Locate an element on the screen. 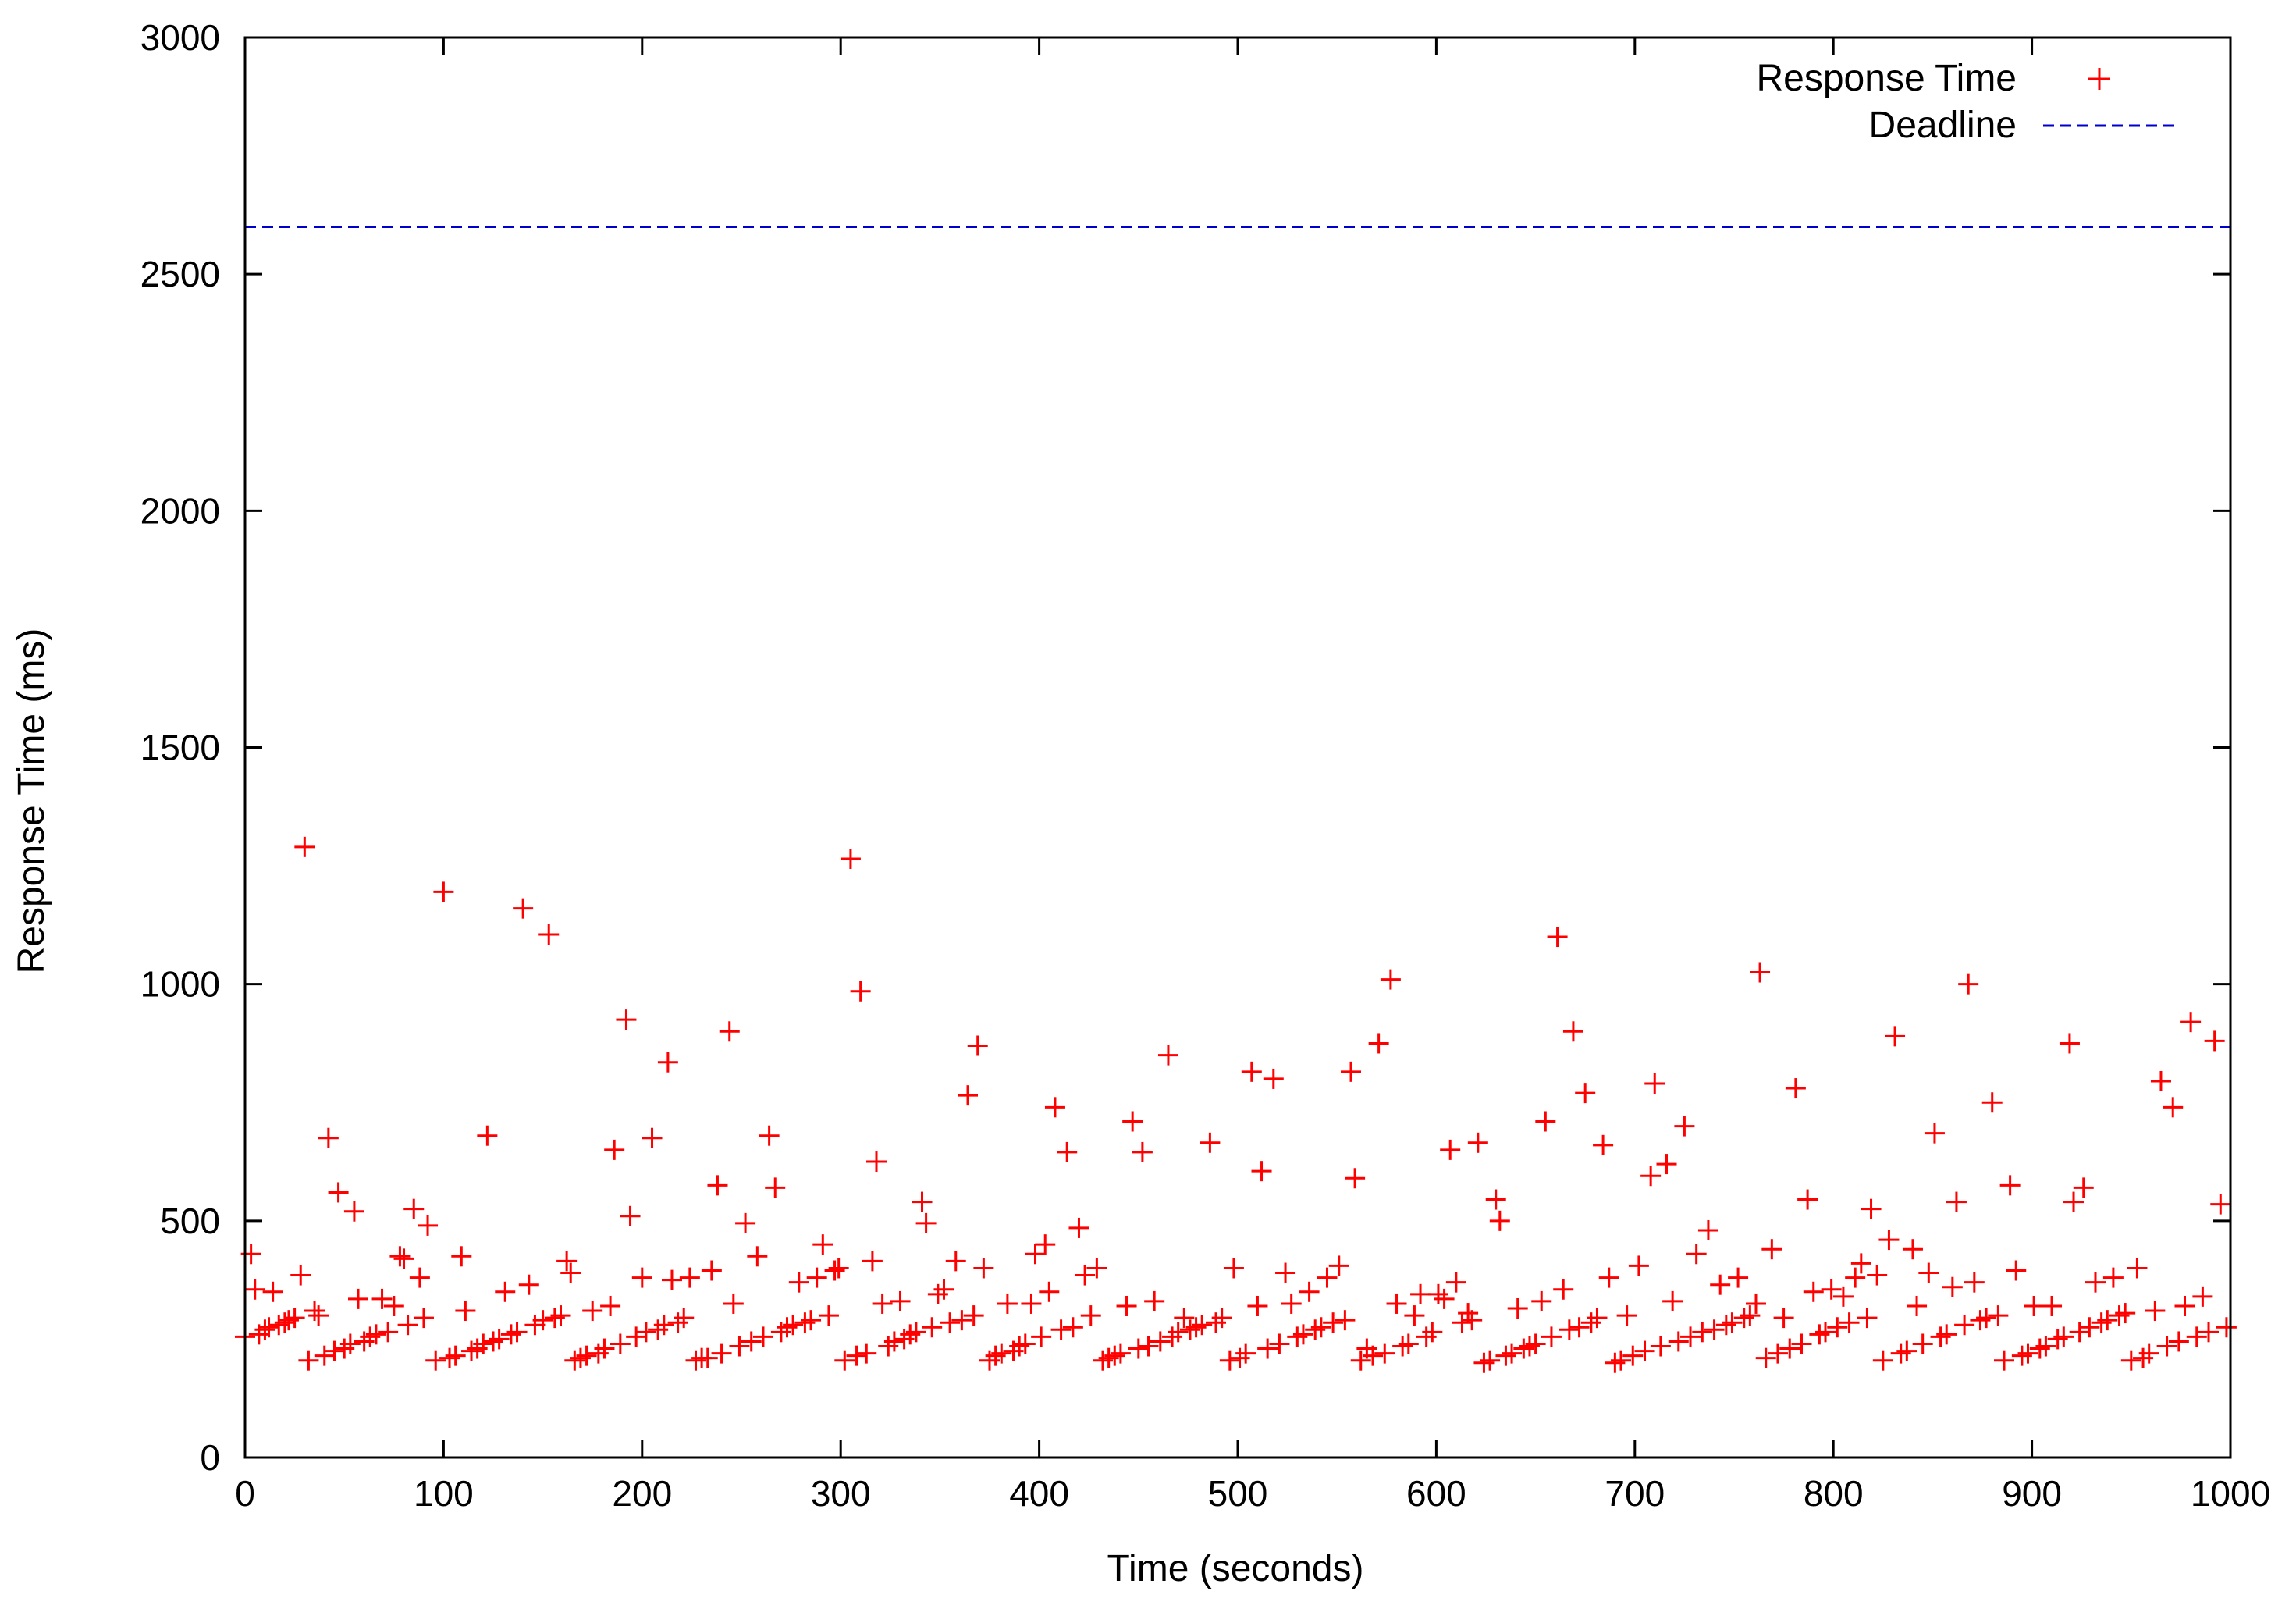 This screenshot has height=1598, width=2296. y-tick-label: 0 is located at coordinates (210, 1457).